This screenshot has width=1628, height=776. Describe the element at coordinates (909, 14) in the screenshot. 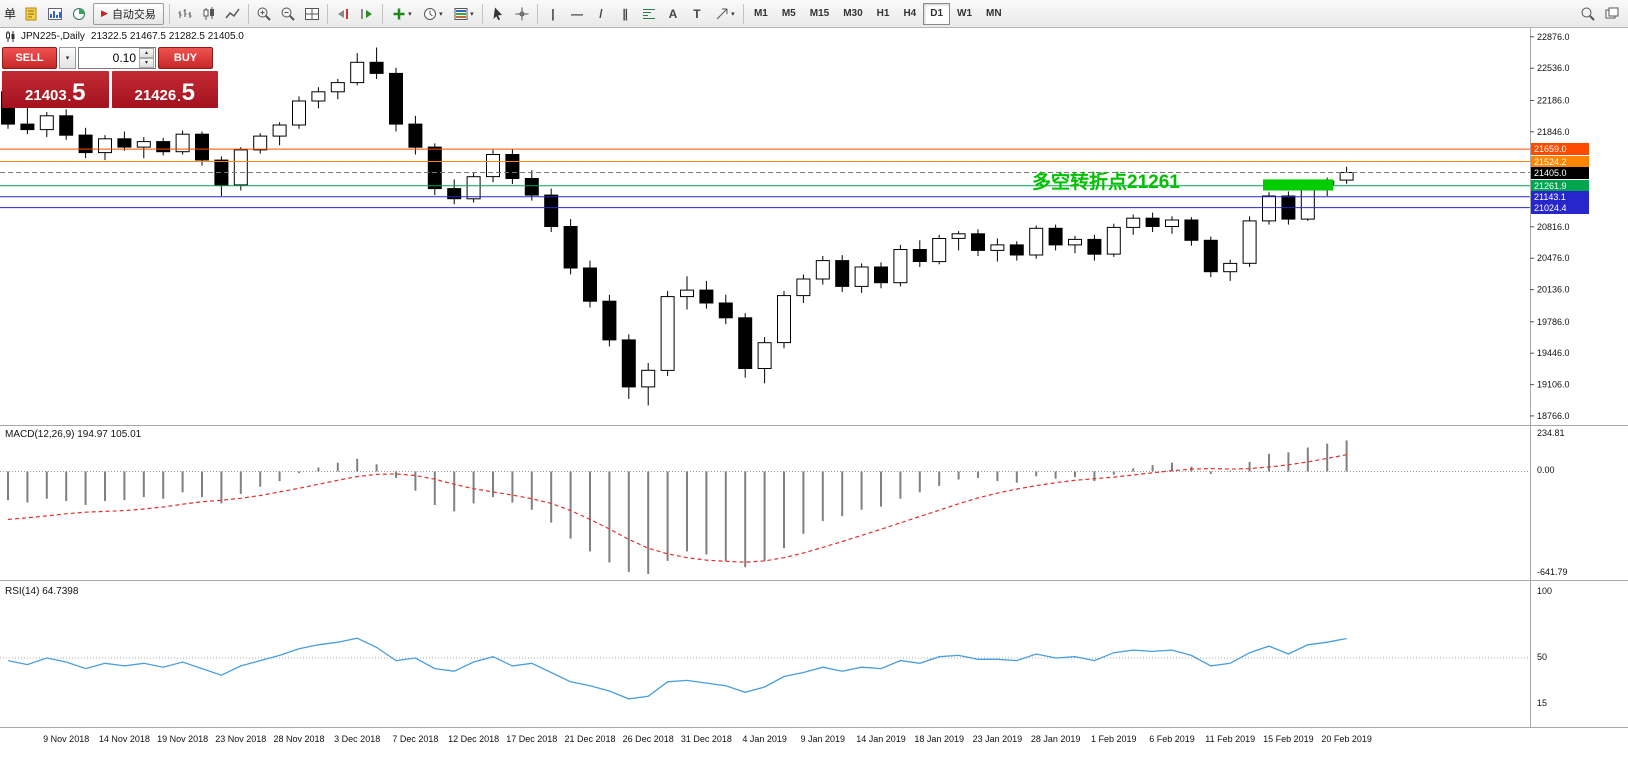

I see `timeframe-h4: H4` at that location.